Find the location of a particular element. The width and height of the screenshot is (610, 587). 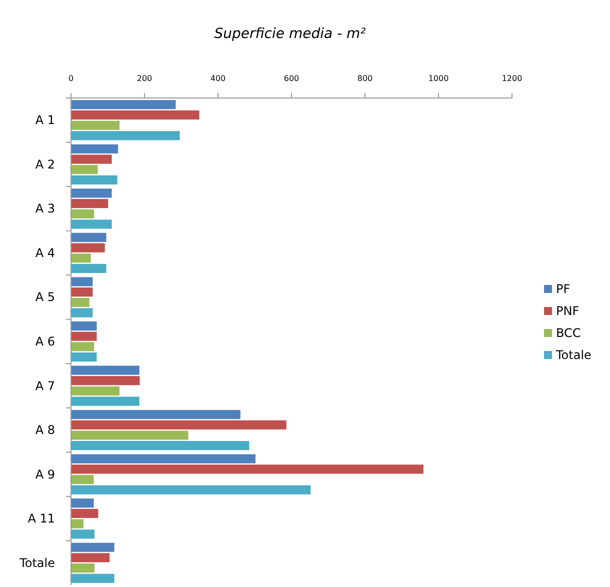

x-tick-label: 1200 is located at coordinates (512, 78).